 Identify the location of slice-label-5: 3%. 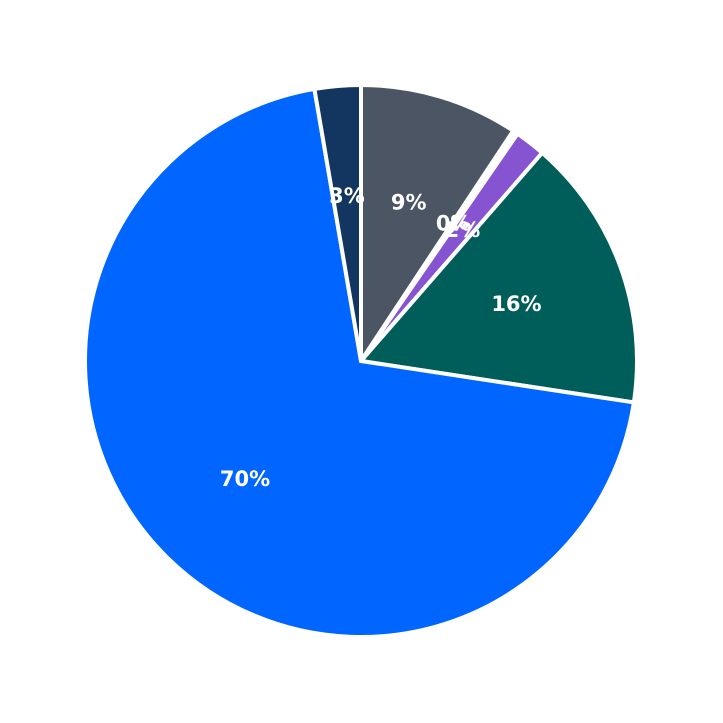
(347, 196).